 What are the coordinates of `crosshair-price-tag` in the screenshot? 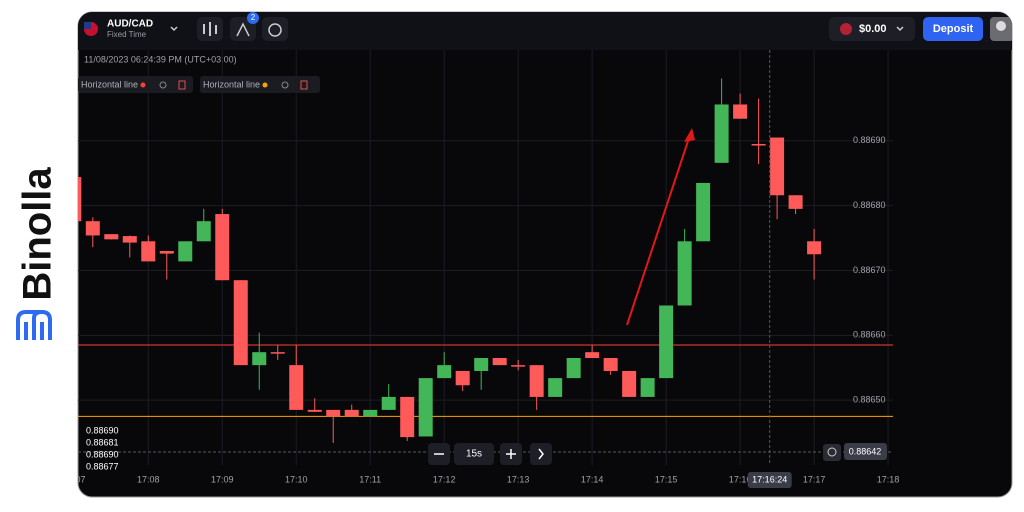 It's located at (865, 452).